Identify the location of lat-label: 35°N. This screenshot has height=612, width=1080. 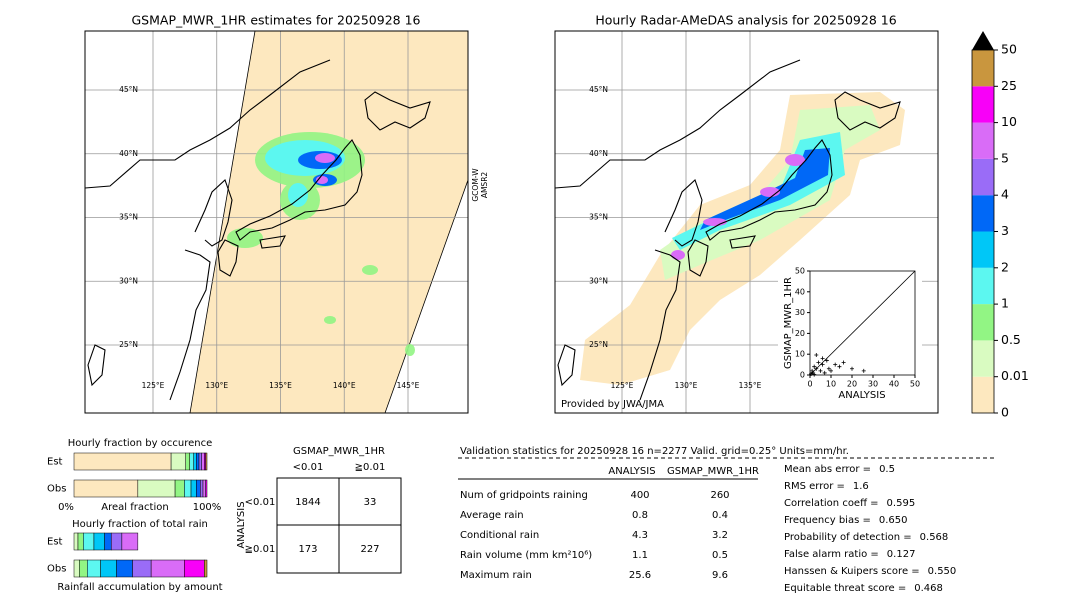
(598, 217).